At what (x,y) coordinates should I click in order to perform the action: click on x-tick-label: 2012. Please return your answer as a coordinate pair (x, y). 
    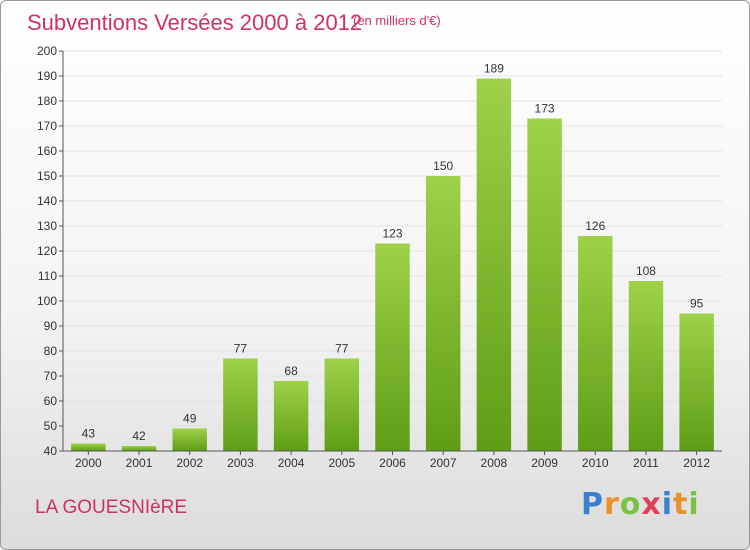
    Looking at the image, I should click on (696, 463).